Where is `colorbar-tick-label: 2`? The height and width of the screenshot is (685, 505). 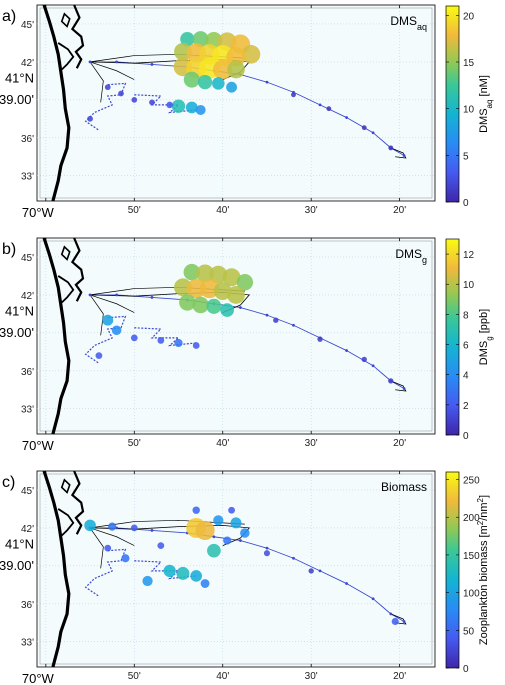
colorbar-tick-label: 2 is located at coordinates (466, 406).